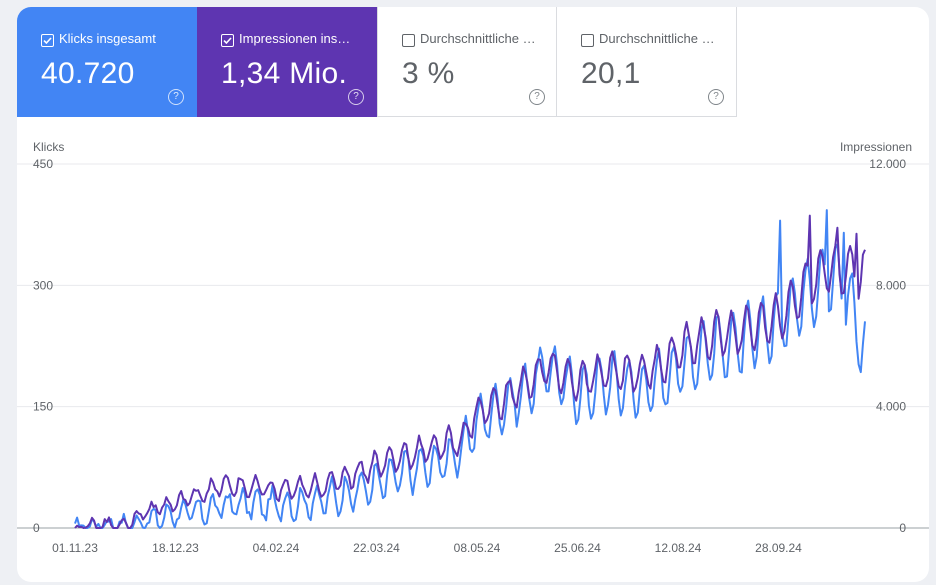 The height and width of the screenshot is (585, 936). What do you see at coordinates (891, 407) in the screenshot?
I see `right-tick-label: 4.000` at bounding box center [891, 407].